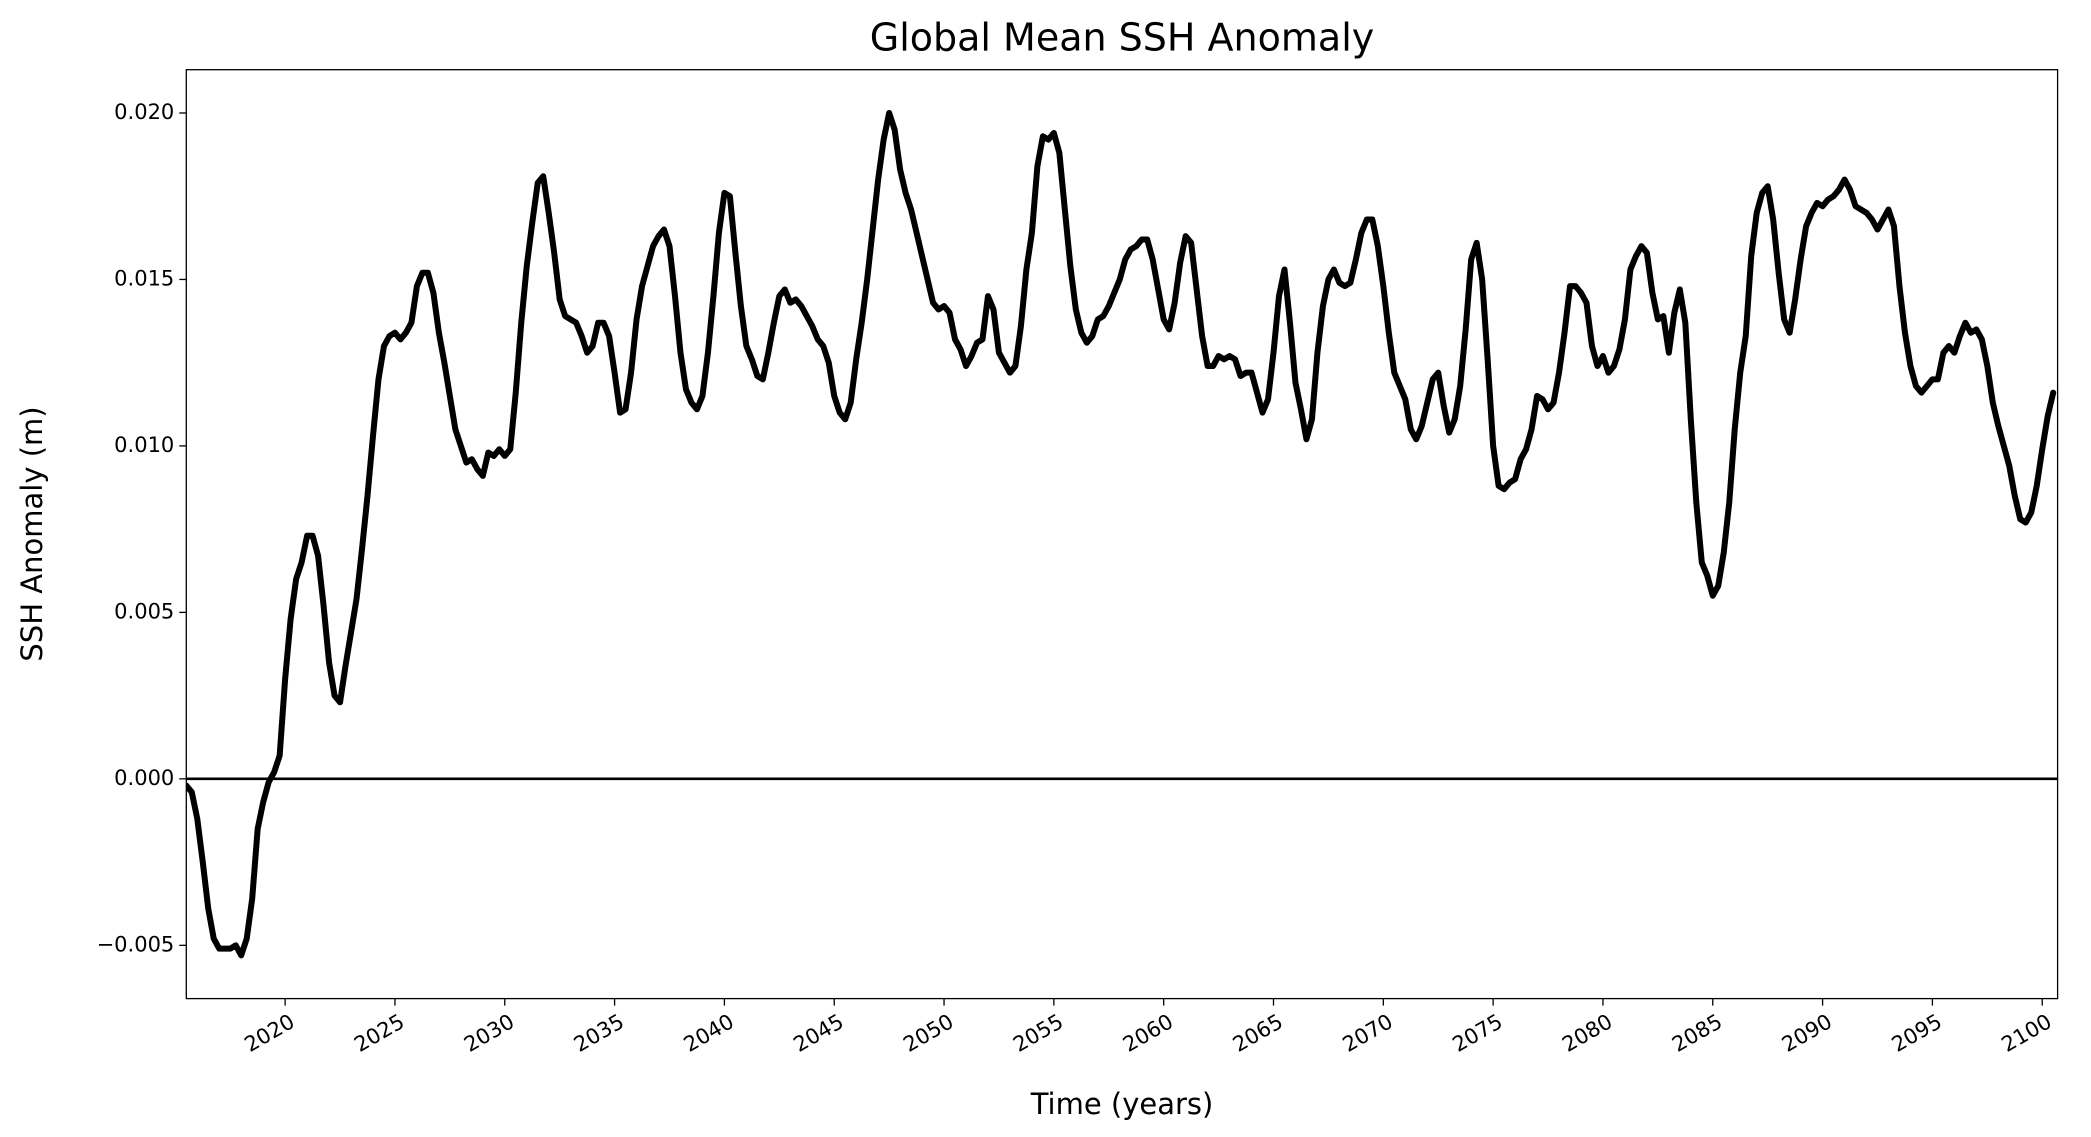  What do you see at coordinates (489, 1033) in the screenshot?
I see `x-tick-label: 2030` at bounding box center [489, 1033].